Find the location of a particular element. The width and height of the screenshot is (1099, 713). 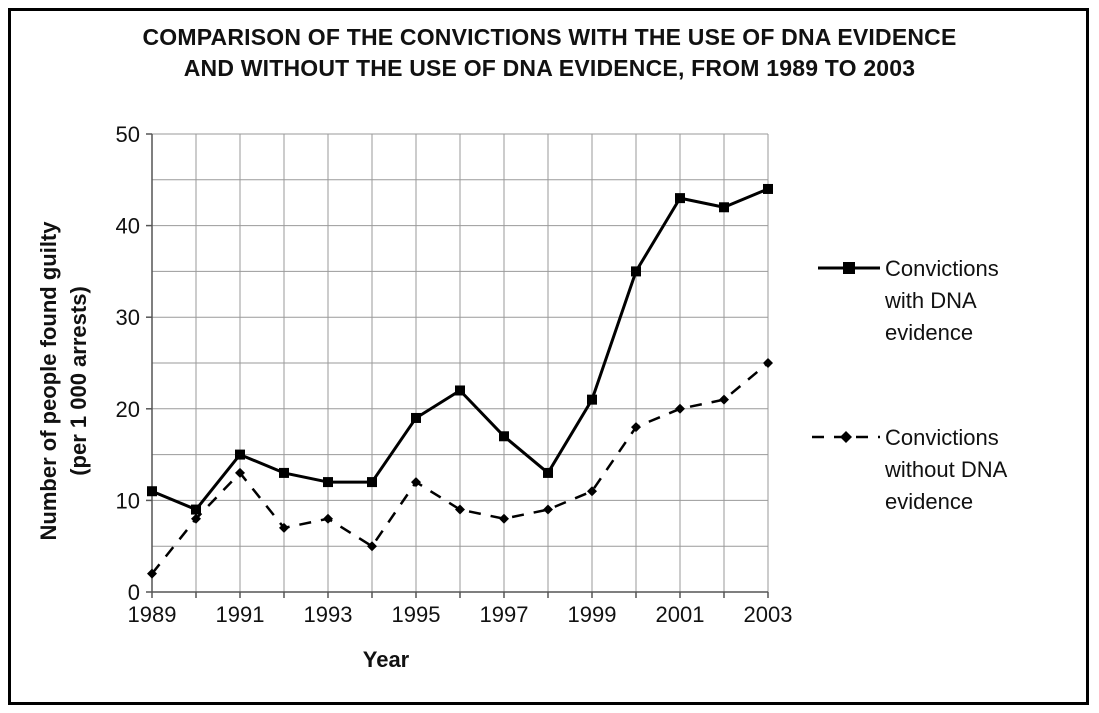

x-tick-label: 2003 is located at coordinates (768, 614).